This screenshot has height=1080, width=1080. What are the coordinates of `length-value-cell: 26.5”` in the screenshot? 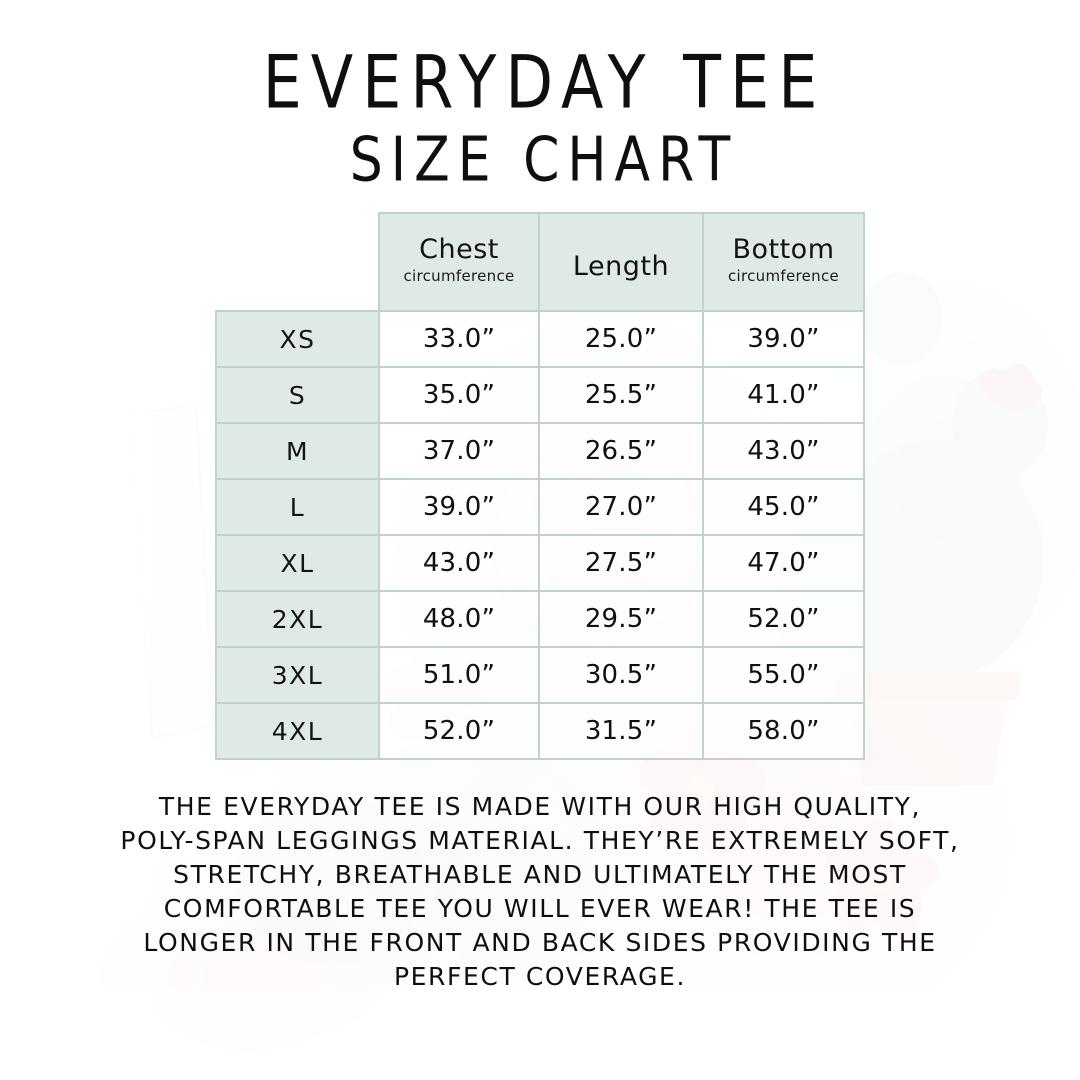 It's located at (621, 451).